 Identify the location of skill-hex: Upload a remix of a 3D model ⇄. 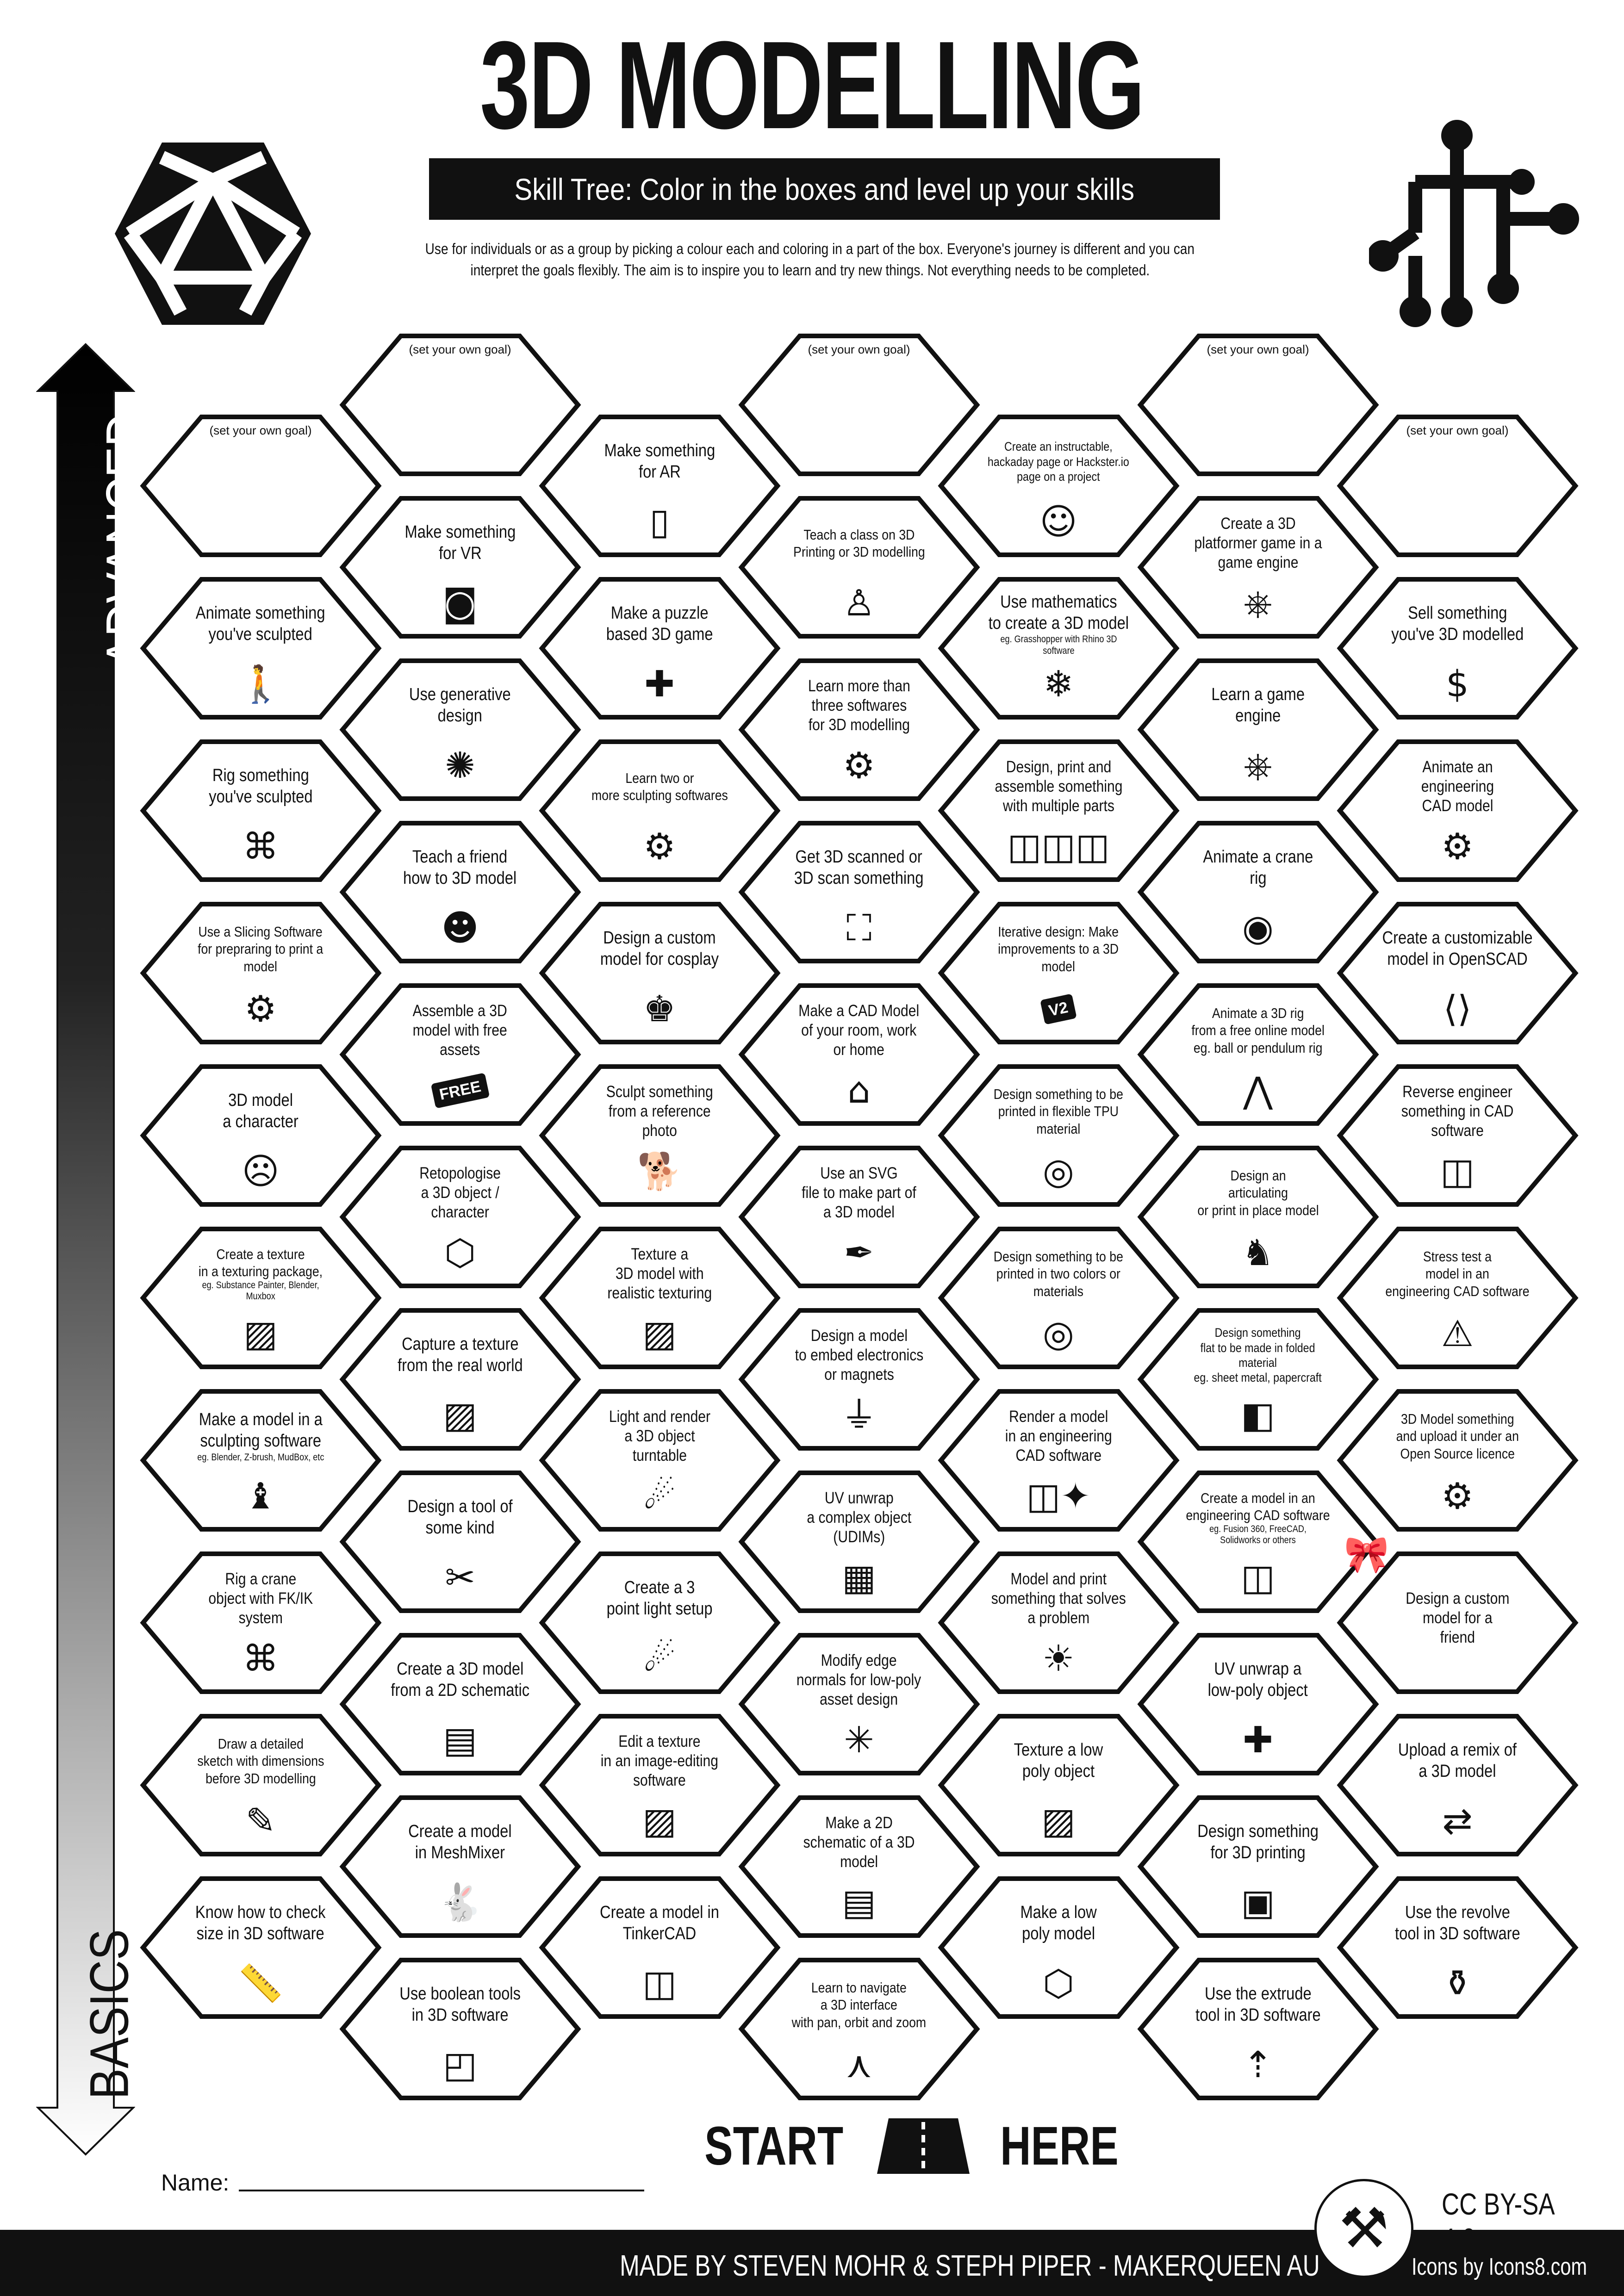
(1457, 1785).